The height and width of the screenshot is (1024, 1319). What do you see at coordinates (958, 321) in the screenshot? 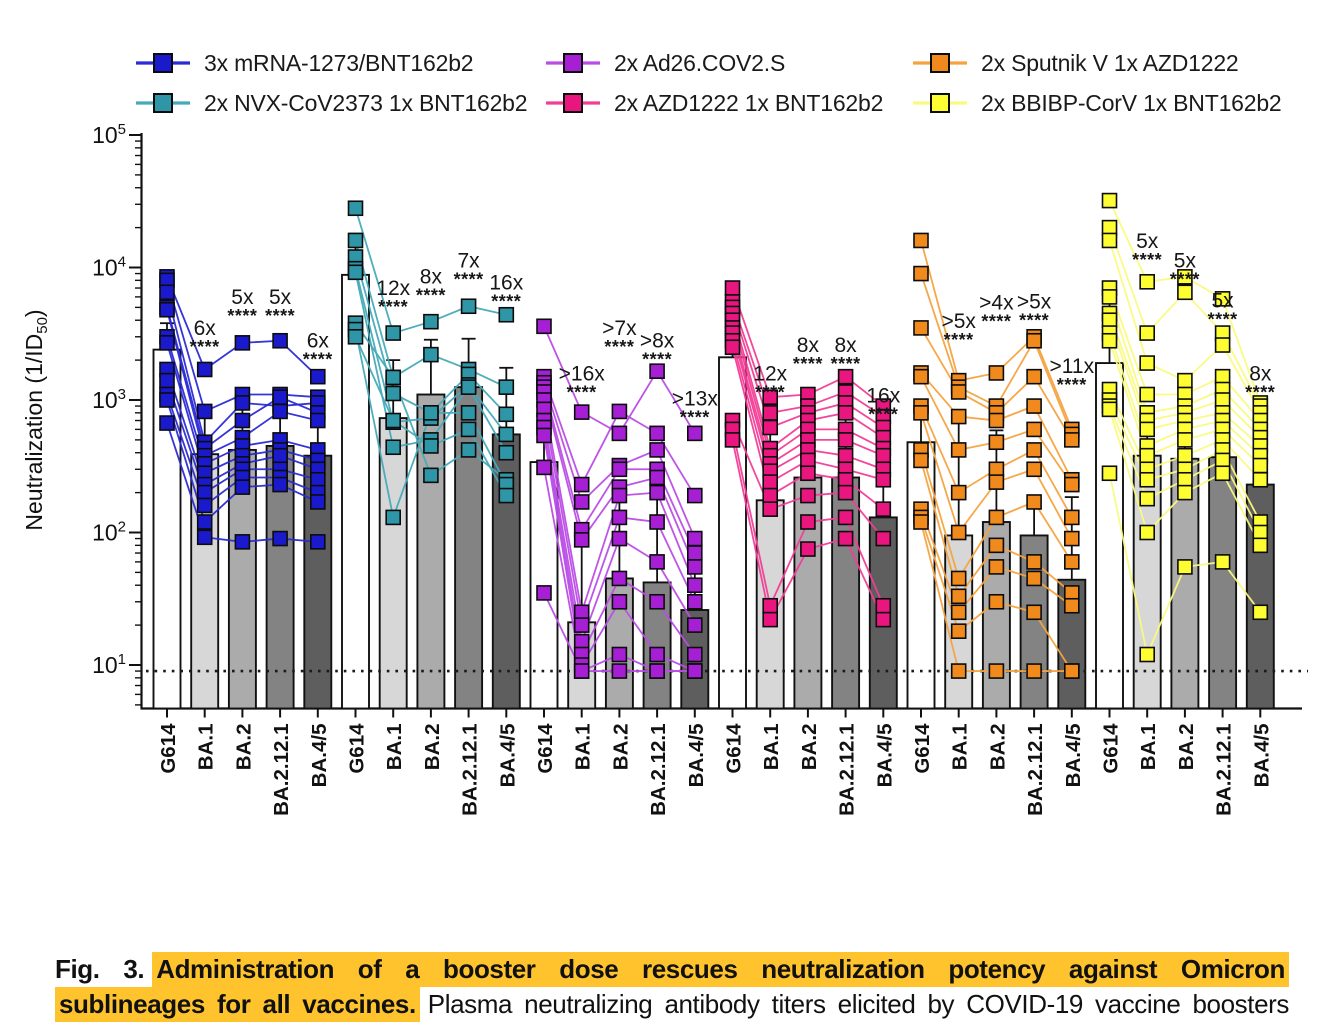
I see `fold-change-annotation: >5x` at bounding box center [958, 321].